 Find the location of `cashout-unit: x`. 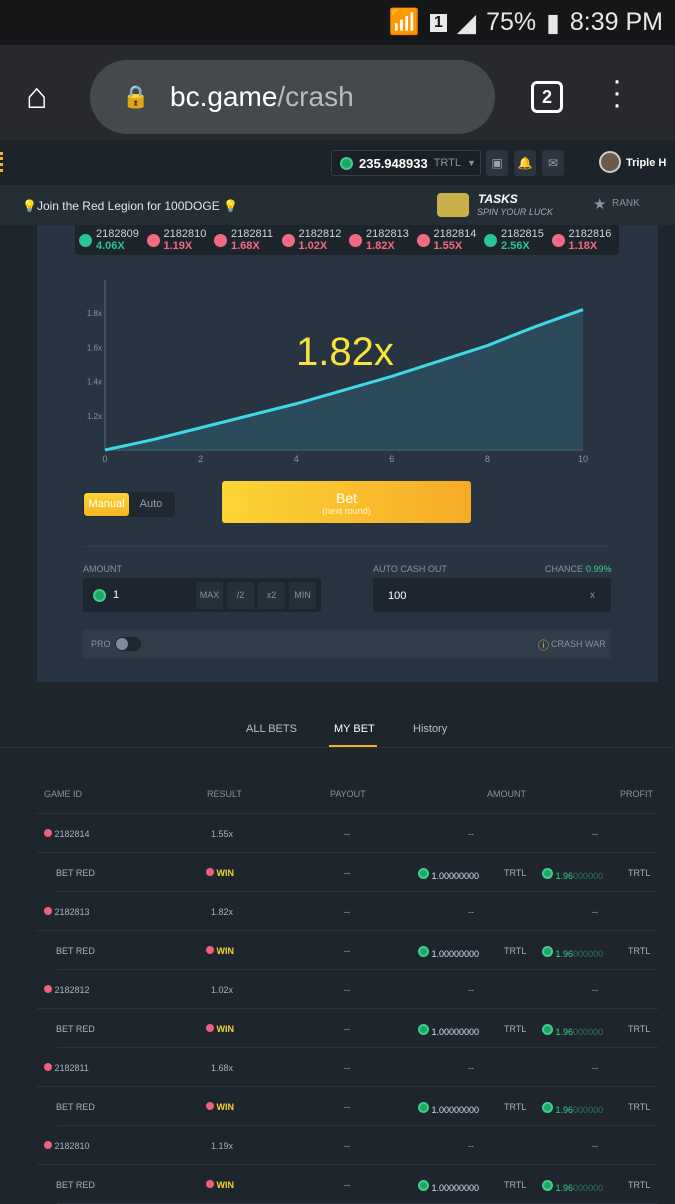

cashout-unit: x is located at coordinates (592, 595).